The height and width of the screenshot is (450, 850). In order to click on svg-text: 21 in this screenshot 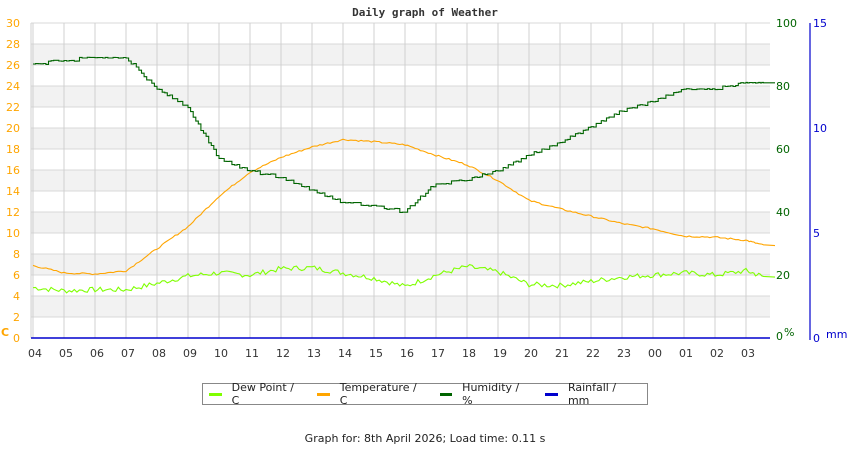, I will do `click(562, 353)`.